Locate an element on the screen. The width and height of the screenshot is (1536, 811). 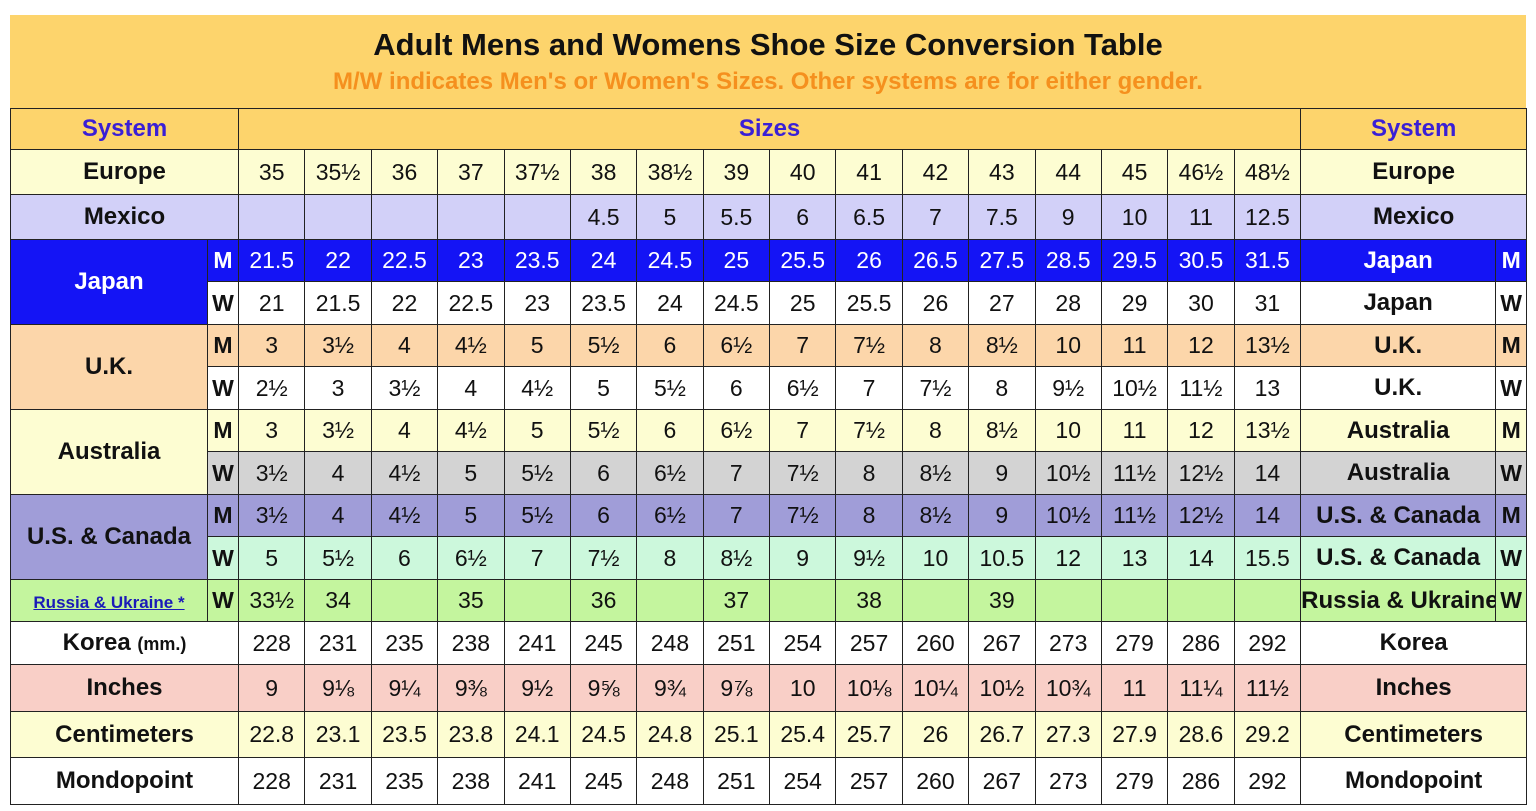
size-cell: 251 is located at coordinates (736, 643).